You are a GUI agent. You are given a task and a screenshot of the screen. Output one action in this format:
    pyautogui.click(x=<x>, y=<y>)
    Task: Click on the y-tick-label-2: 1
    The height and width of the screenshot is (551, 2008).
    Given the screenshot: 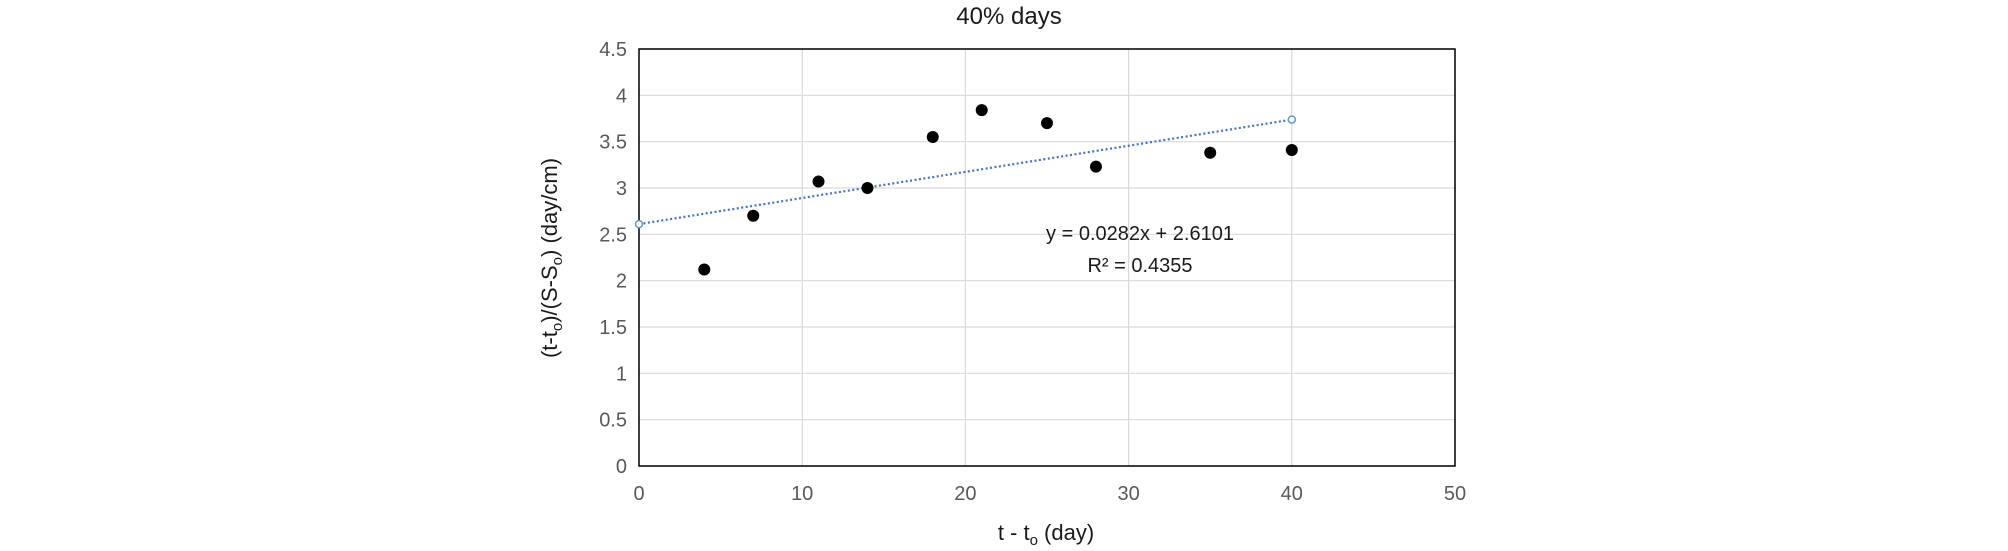 What is the action you would take?
    pyautogui.click(x=621, y=374)
    